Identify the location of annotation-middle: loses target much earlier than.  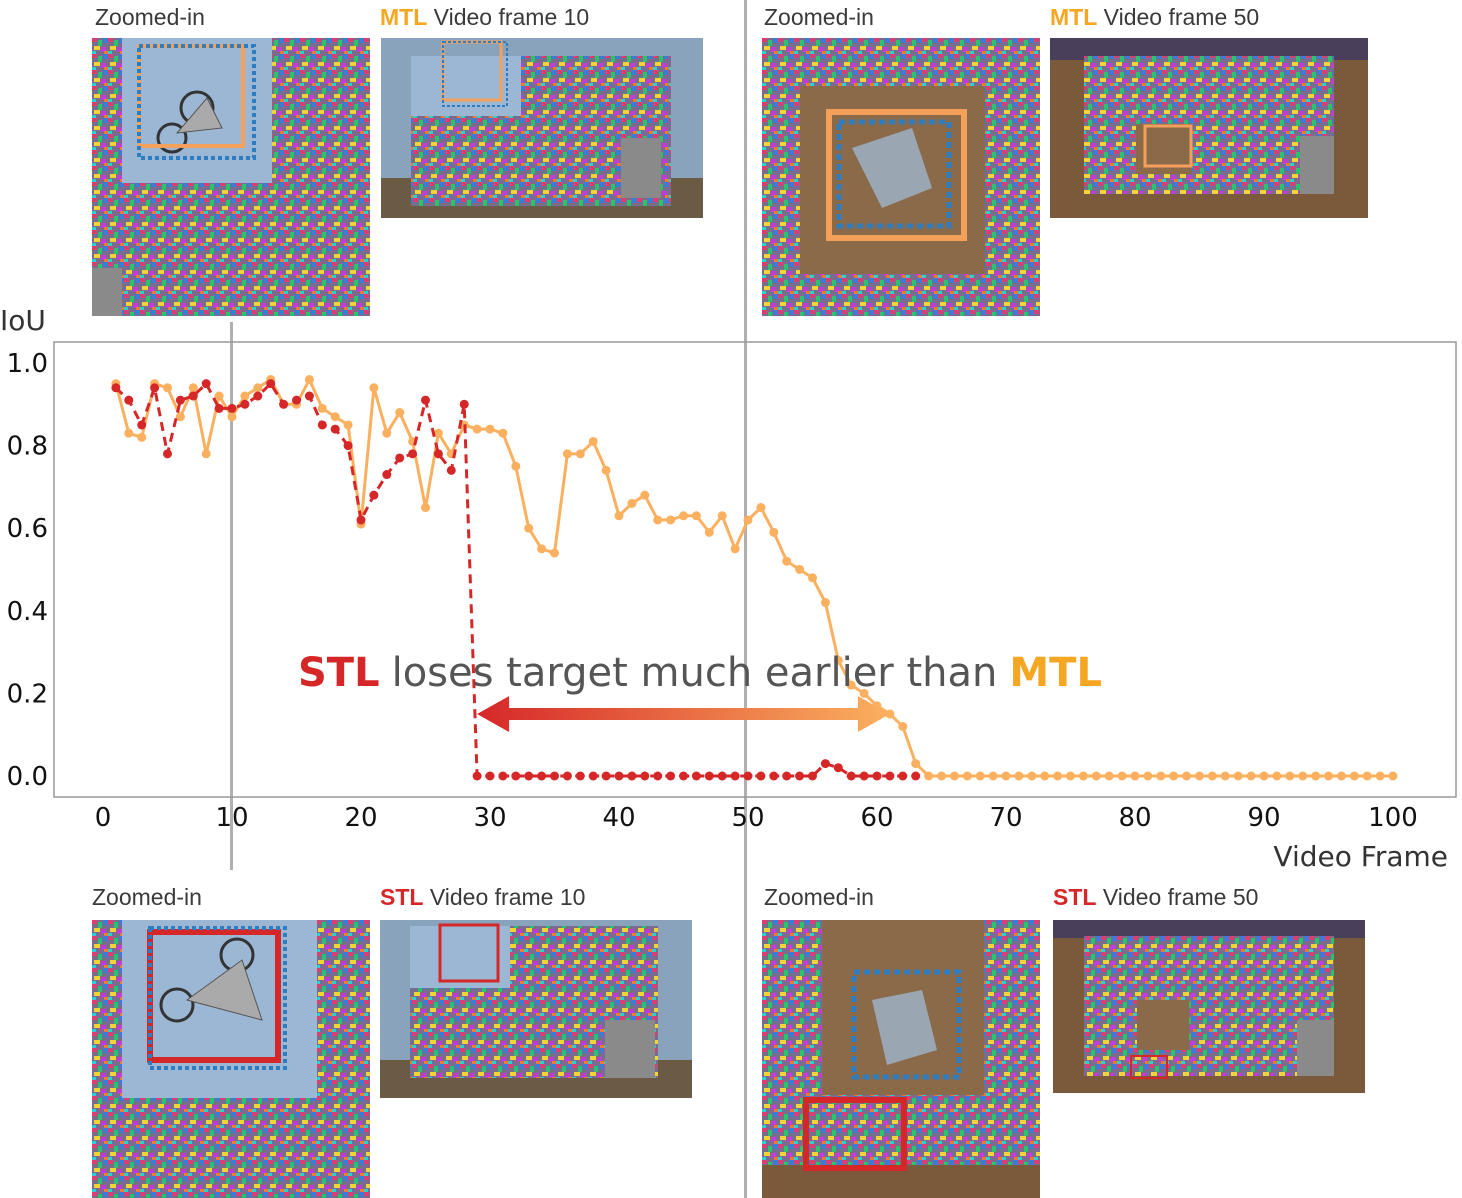
(695, 673).